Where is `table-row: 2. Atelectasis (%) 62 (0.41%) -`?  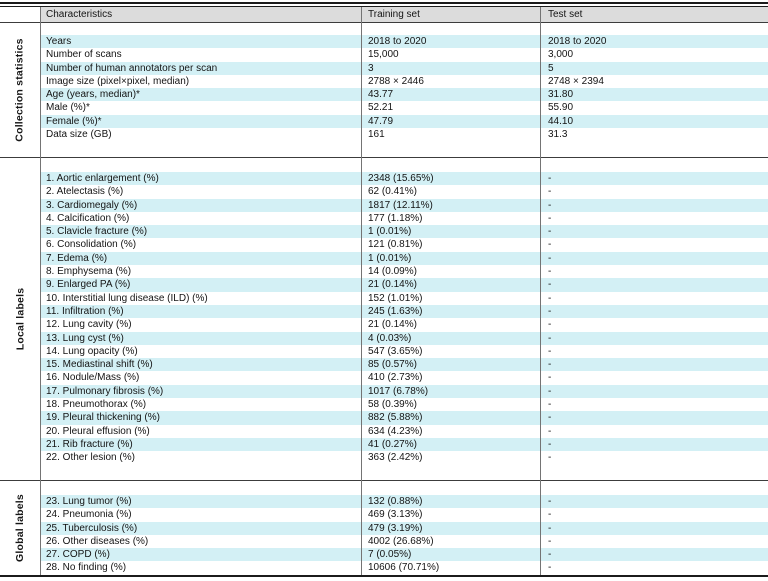
table-row: 2. Atelectasis (%) 62 (0.41%) - is located at coordinates (404, 191).